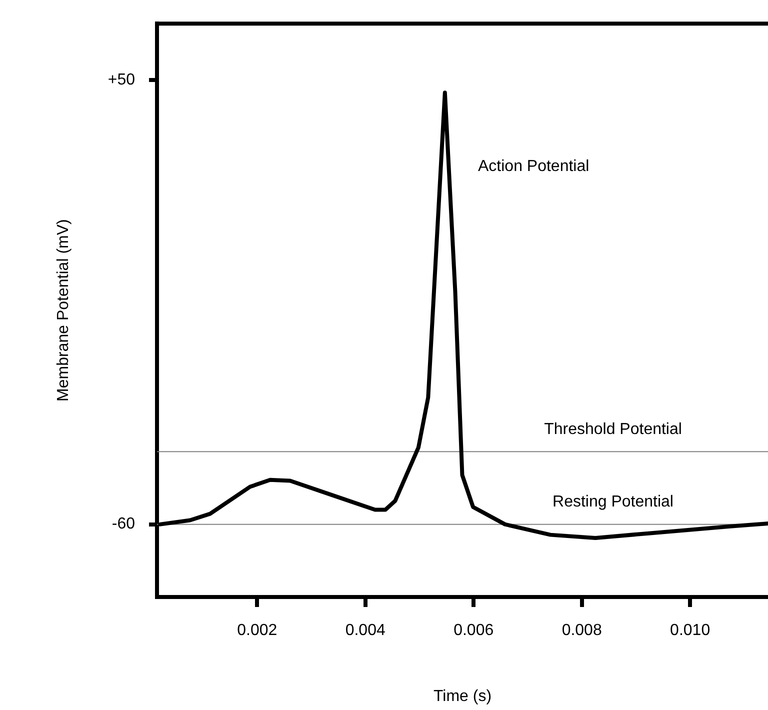 Image resolution: width=768 pixels, height=710 pixels. What do you see at coordinates (257, 631) in the screenshot?
I see `x-tick-label: 0.002` at bounding box center [257, 631].